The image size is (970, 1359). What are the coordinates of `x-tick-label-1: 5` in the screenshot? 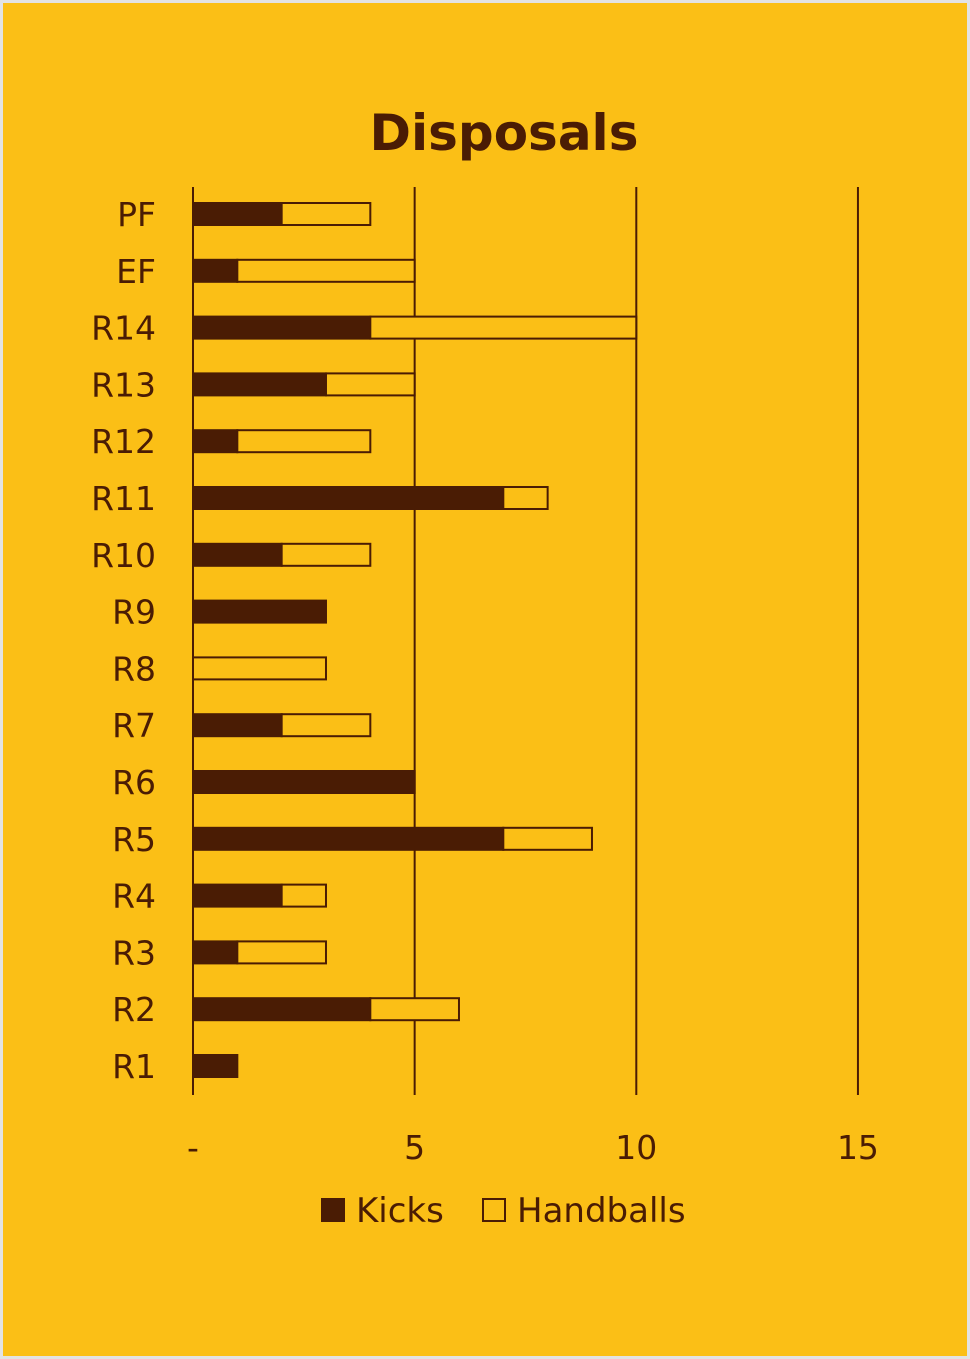 It's located at (414, 1147).